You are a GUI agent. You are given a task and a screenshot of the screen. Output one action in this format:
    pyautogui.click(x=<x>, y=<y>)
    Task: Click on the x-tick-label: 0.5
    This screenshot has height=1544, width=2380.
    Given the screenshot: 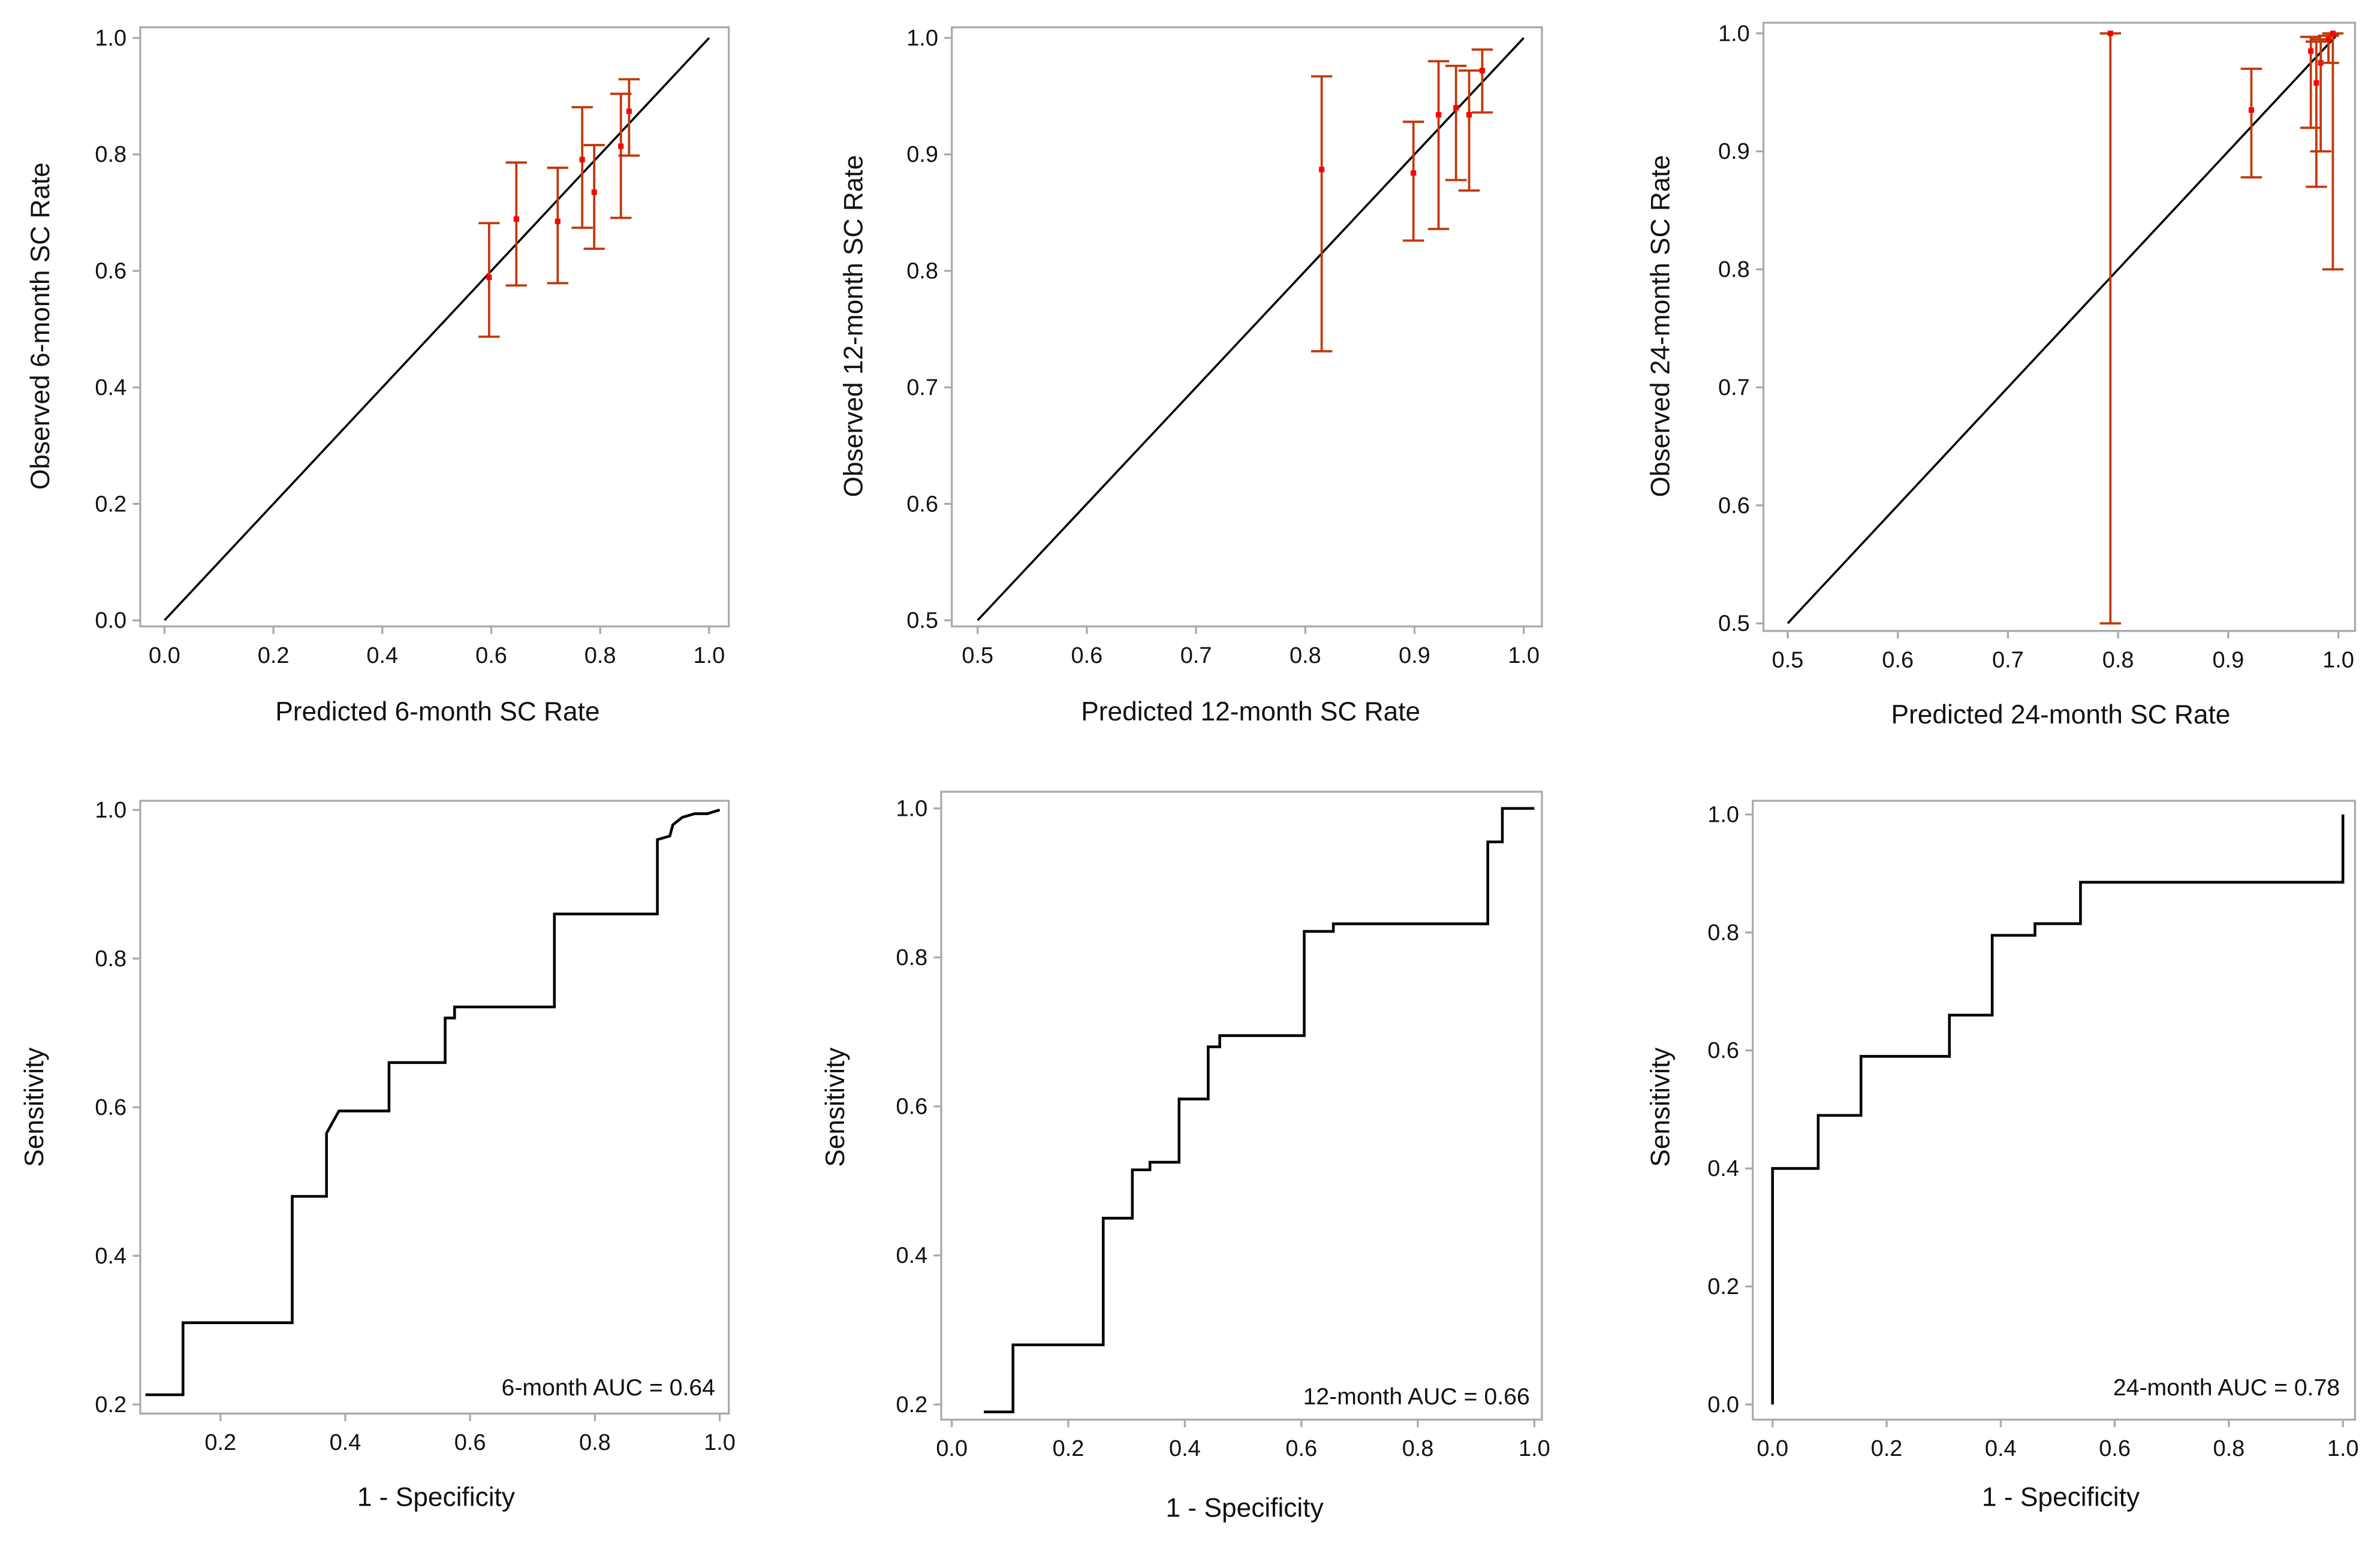 What is the action you would take?
    pyautogui.click(x=978, y=655)
    